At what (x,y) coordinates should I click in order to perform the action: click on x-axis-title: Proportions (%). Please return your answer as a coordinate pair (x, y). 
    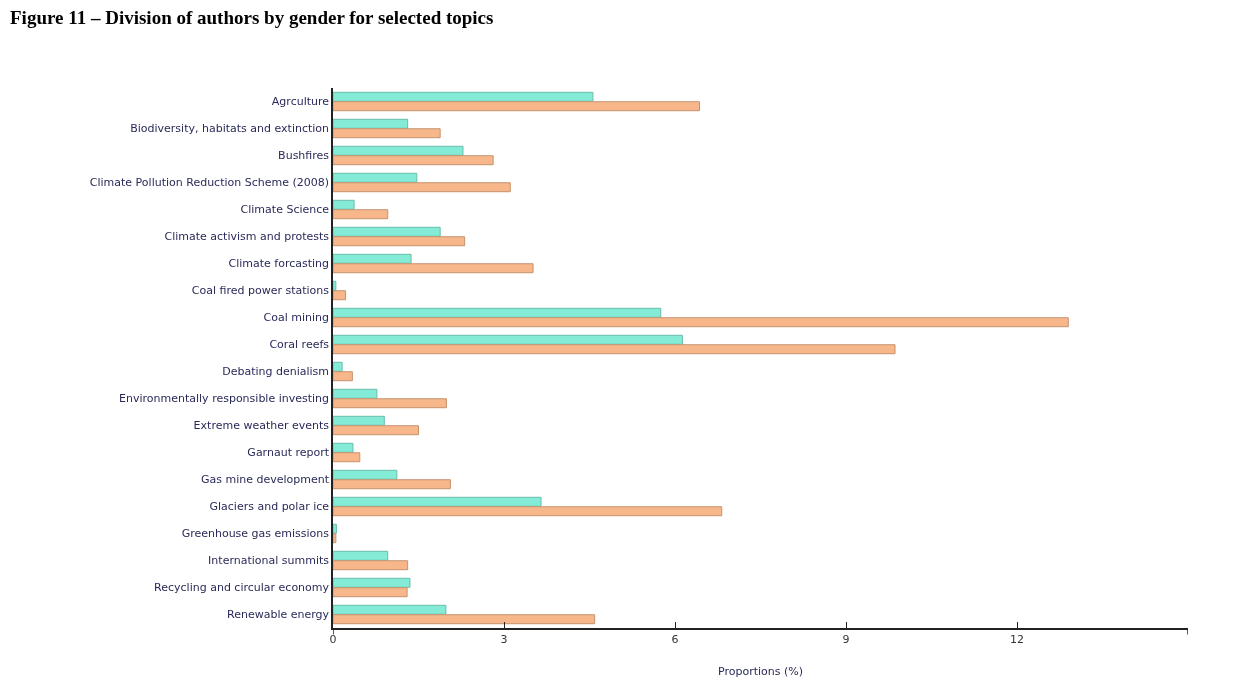
    Looking at the image, I should click on (760, 671).